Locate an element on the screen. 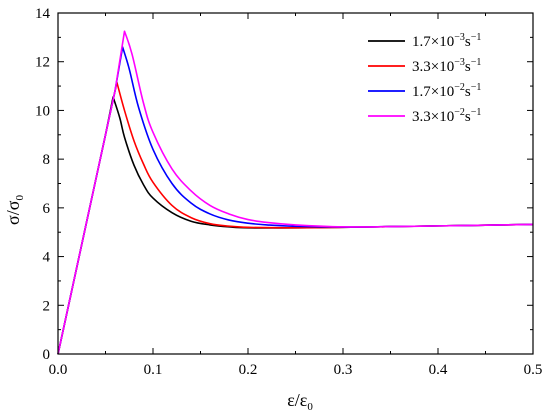 The width and height of the screenshot is (550, 419). x-tick-label: 0.2 is located at coordinates (248, 370).